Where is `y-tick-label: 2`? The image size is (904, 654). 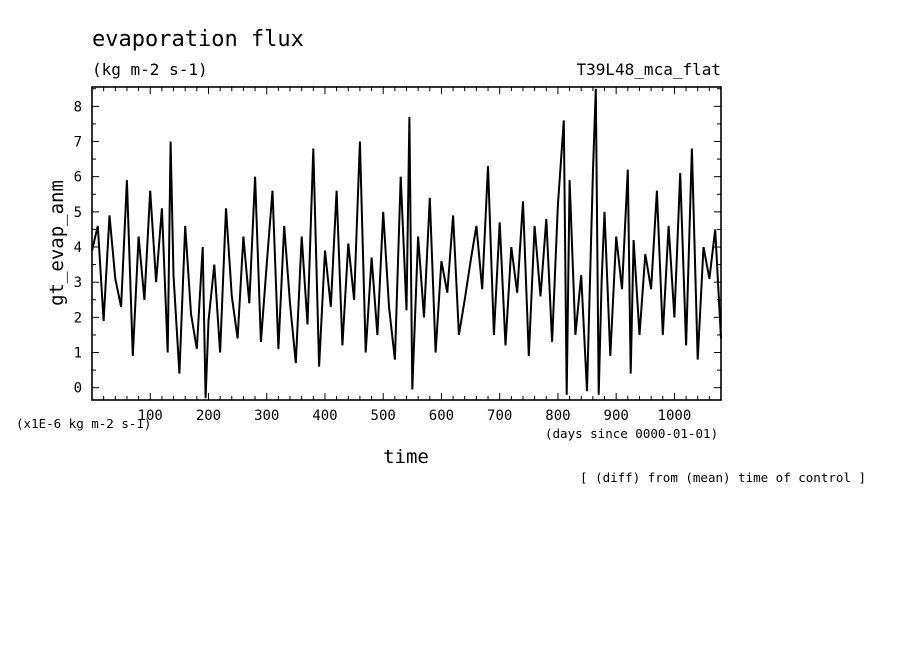 y-tick-label: 2 is located at coordinates (78, 318).